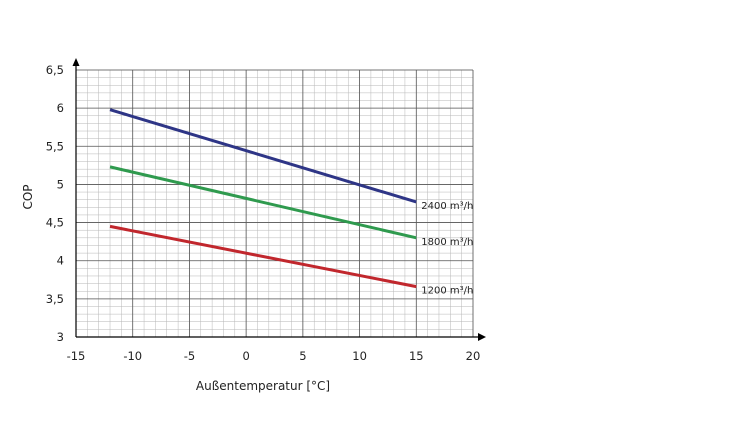 Image resolution: width=750 pixels, height=436 pixels. Describe the element at coordinates (60, 108) in the screenshot. I see `y-tick-label: 6` at that location.